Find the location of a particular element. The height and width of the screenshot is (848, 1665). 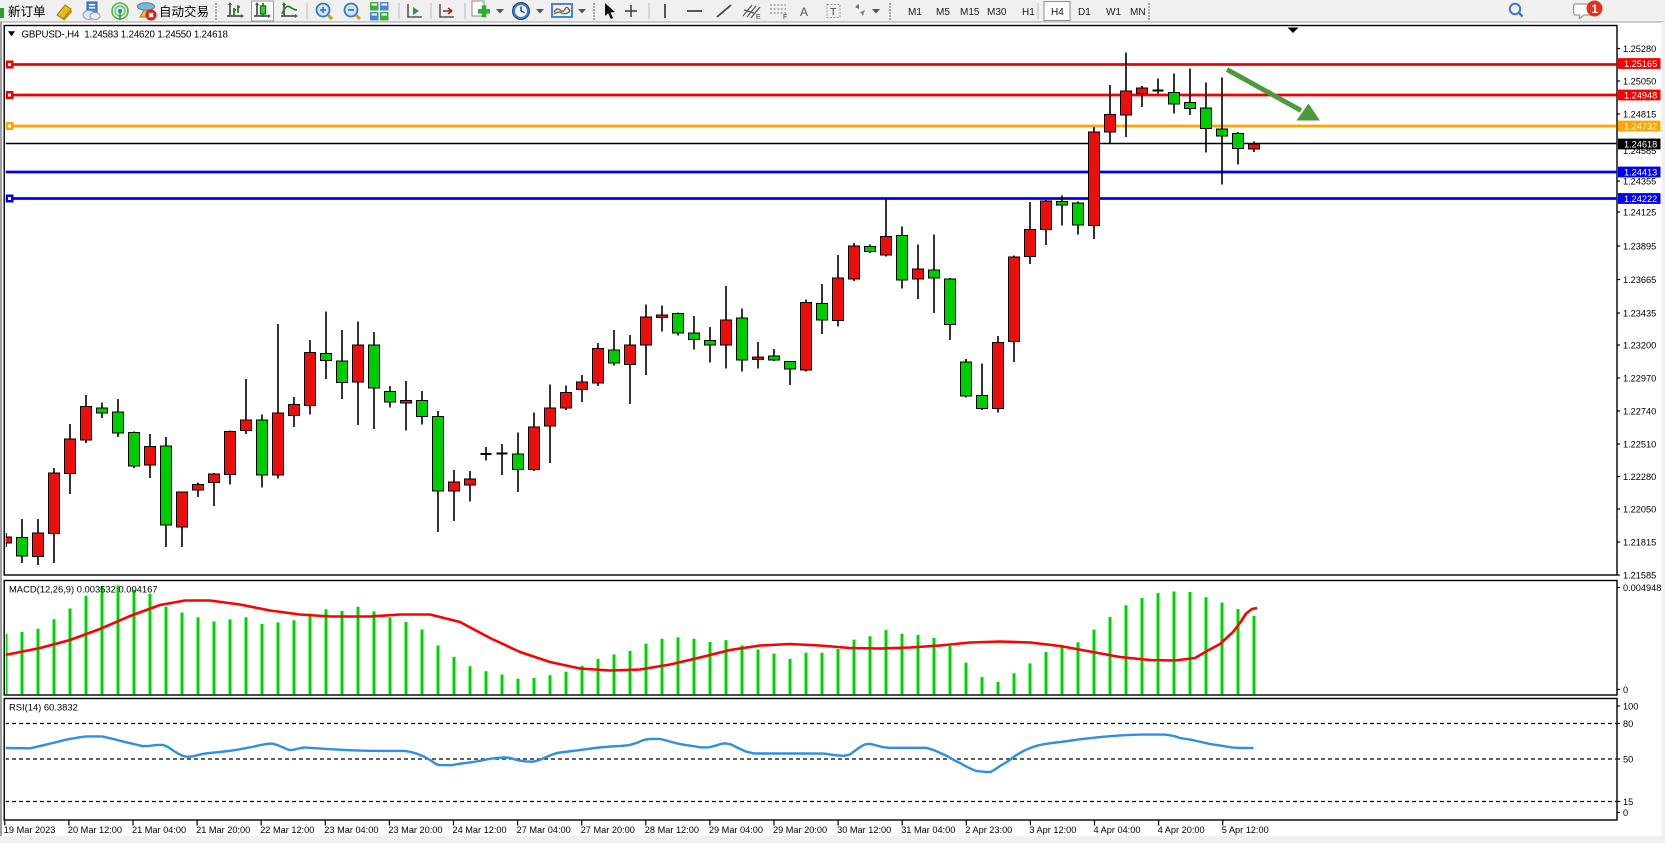

svg-text: 1.22970 is located at coordinates (1639, 378).